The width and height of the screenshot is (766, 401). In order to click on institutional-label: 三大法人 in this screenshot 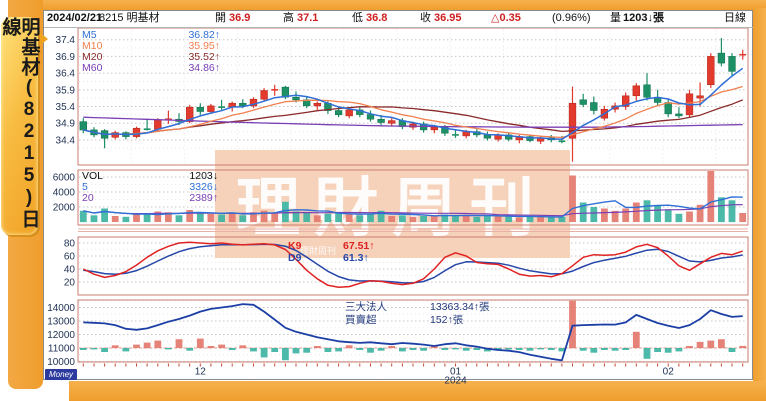, I will do `click(366, 307)`.